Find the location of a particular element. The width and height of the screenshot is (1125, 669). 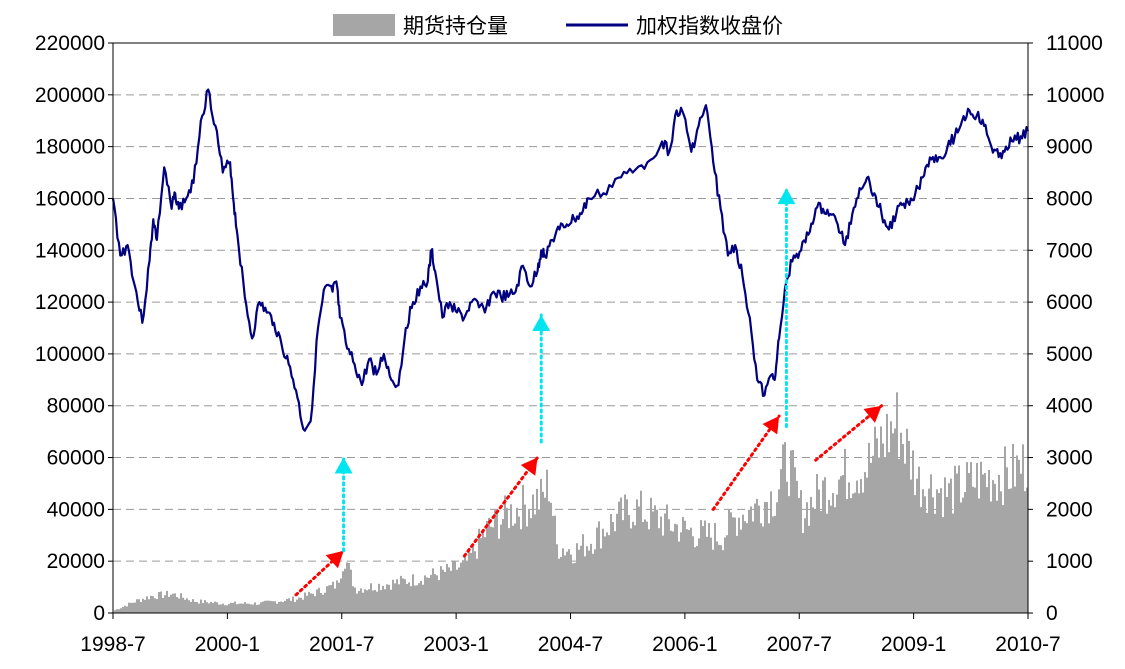

x-tick-label: 2001-7 is located at coordinates (341, 644).